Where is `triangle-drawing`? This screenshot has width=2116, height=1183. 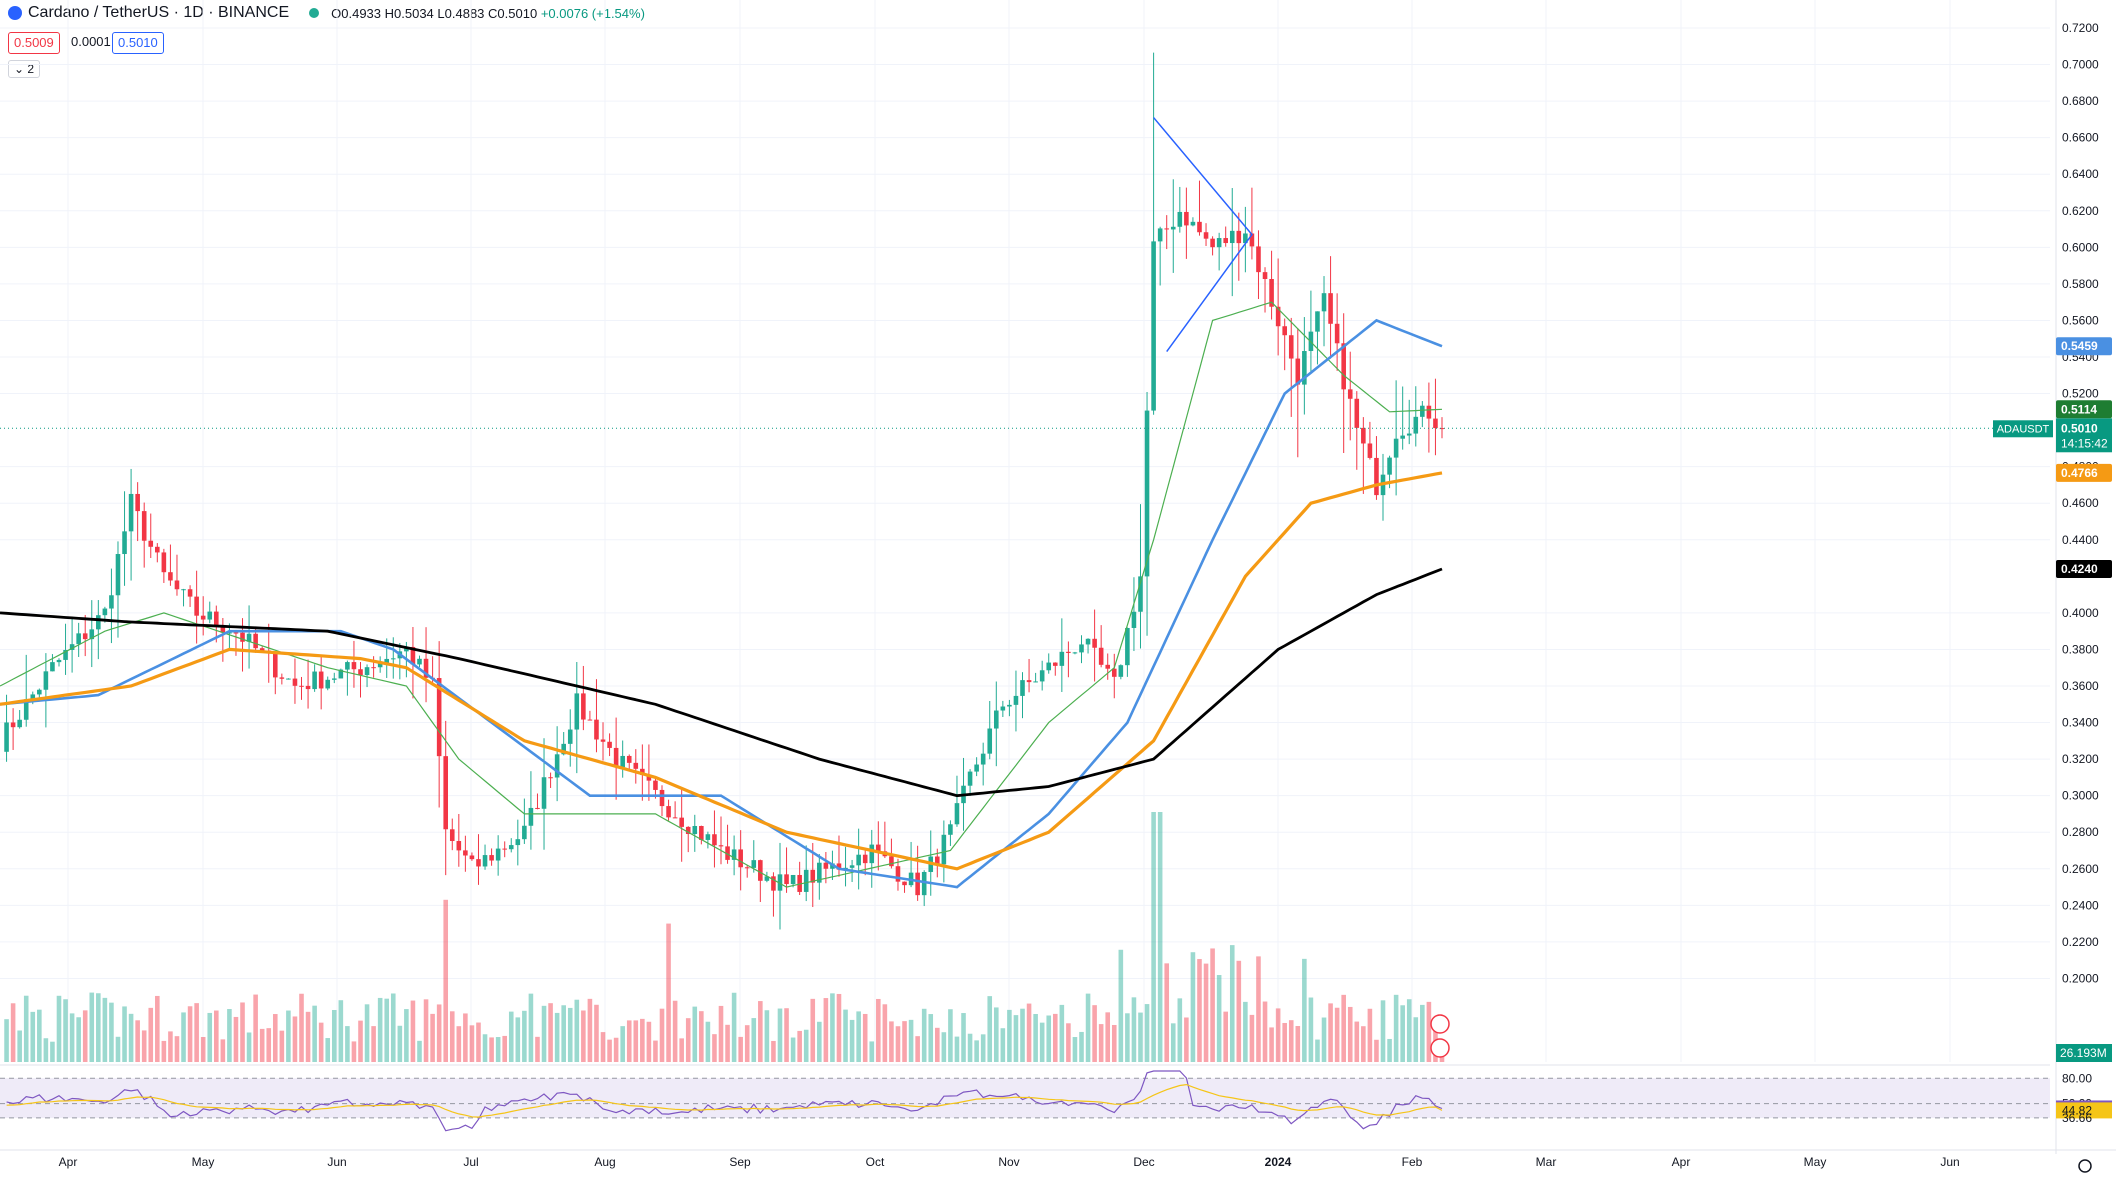 triangle-drawing is located at coordinates (1203, 234).